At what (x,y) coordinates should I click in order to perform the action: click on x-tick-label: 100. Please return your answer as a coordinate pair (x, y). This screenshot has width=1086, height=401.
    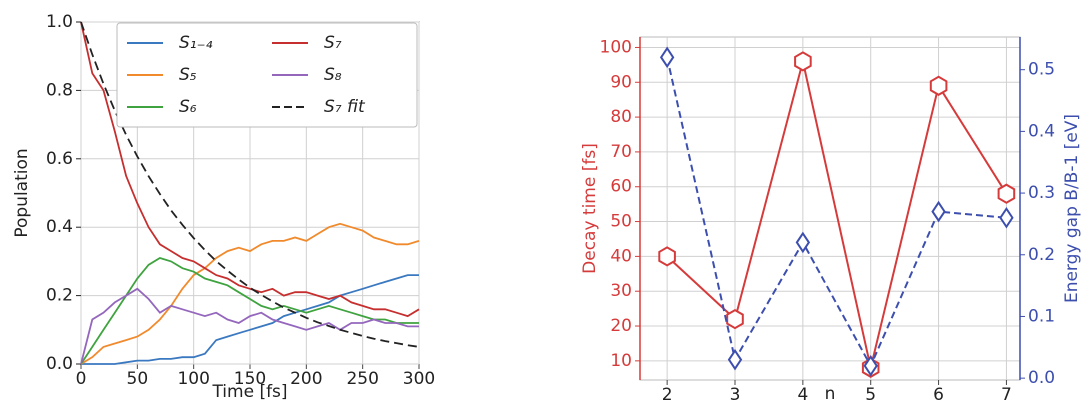
    Looking at the image, I should click on (193, 379).